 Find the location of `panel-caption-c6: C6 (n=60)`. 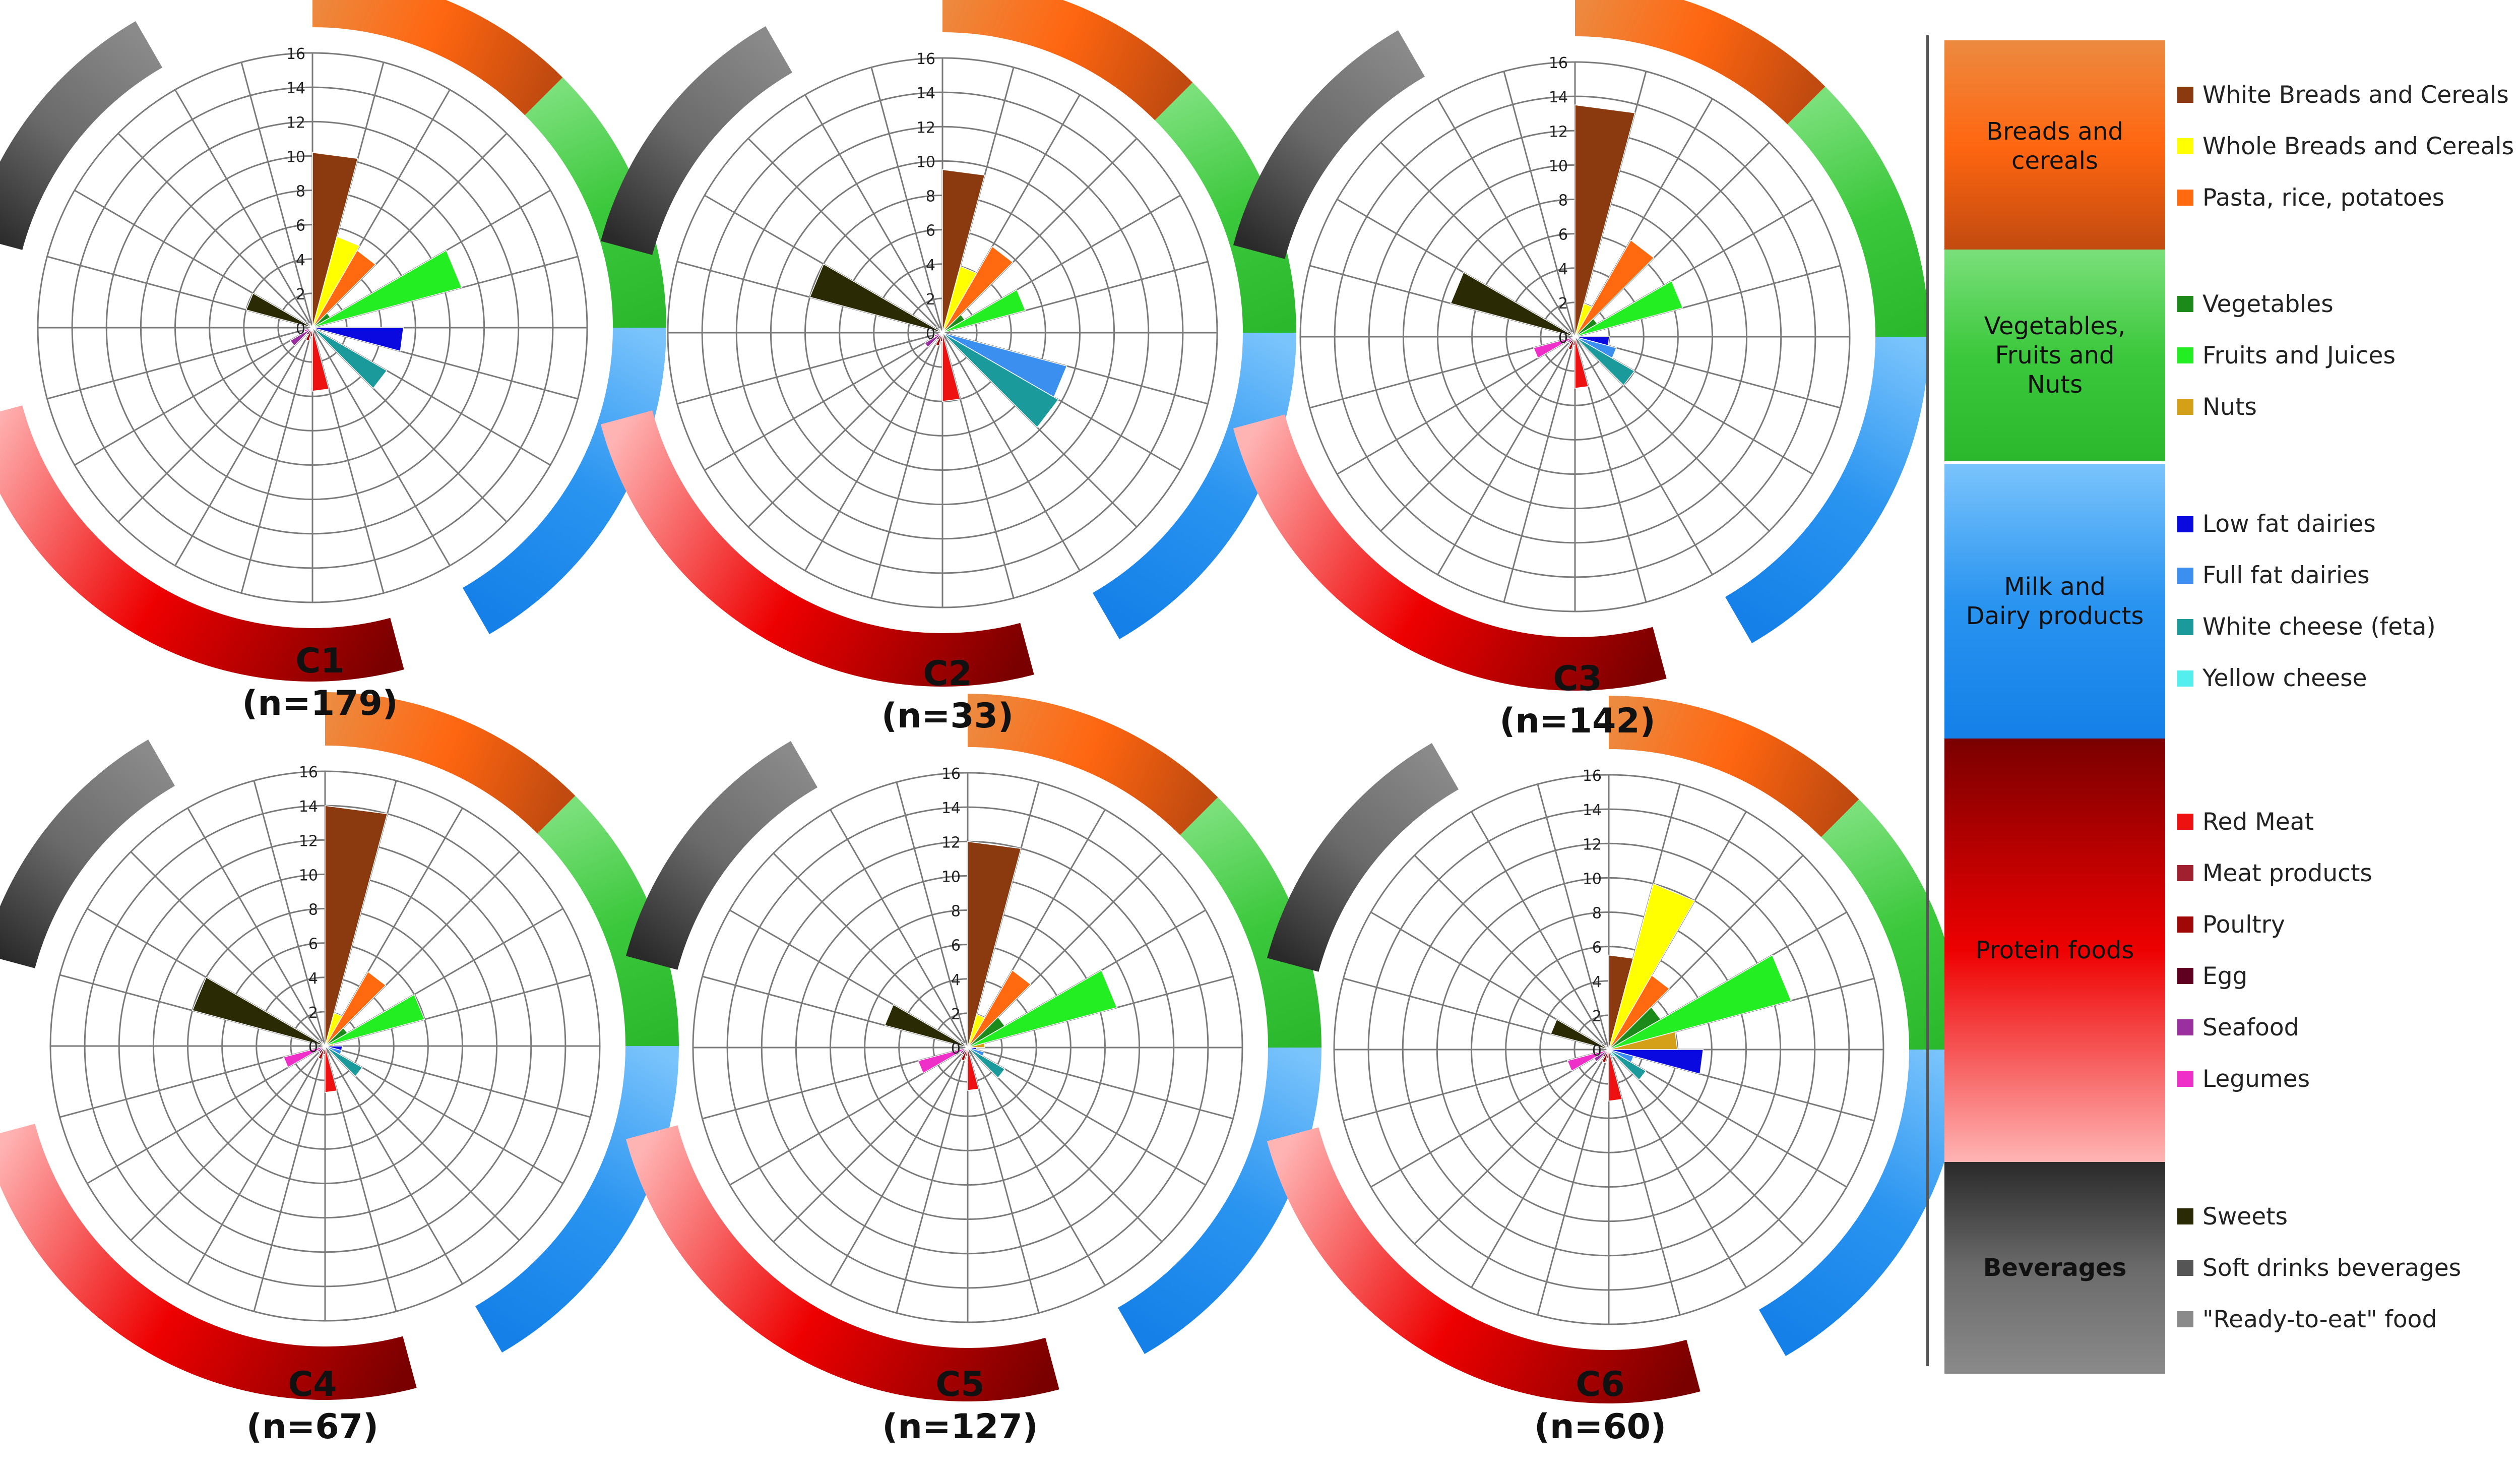

panel-caption-c6: C6 (n=60) is located at coordinates (1600, 1406).